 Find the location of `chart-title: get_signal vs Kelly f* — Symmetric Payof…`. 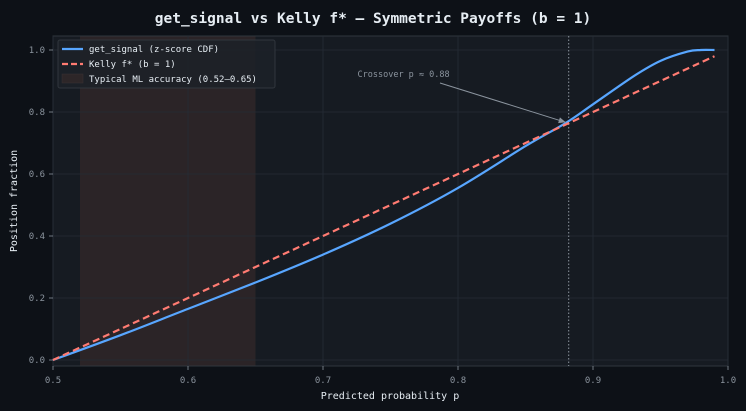

chart-title: get_signal vs Kelly f* — Symmetric Payof… is located at coordinates (373, 19).